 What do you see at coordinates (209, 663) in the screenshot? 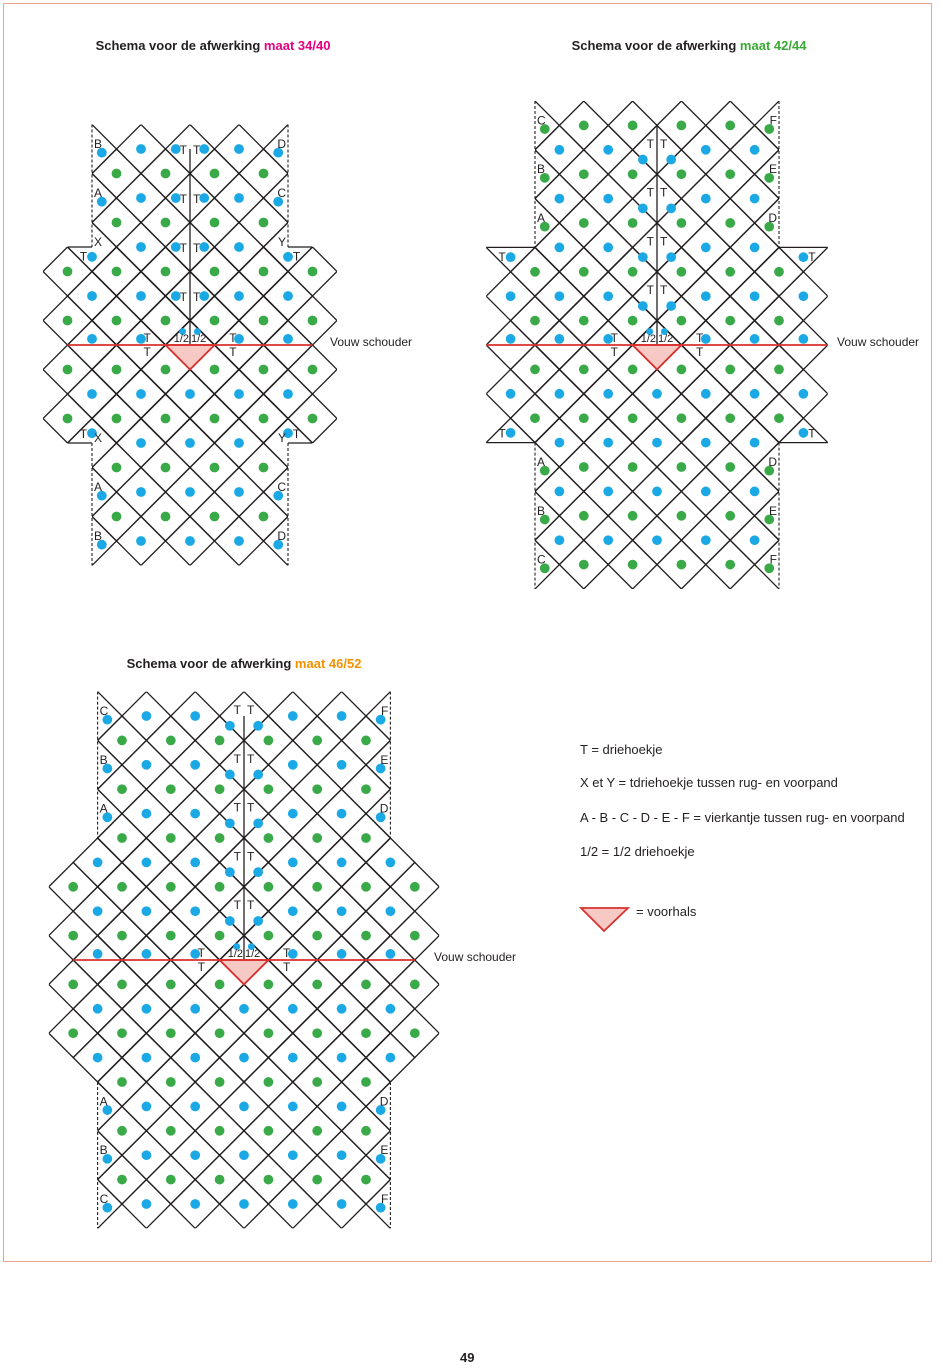
I see `title-text: Schema voor de afwerking` at bounding box center [209, 663].